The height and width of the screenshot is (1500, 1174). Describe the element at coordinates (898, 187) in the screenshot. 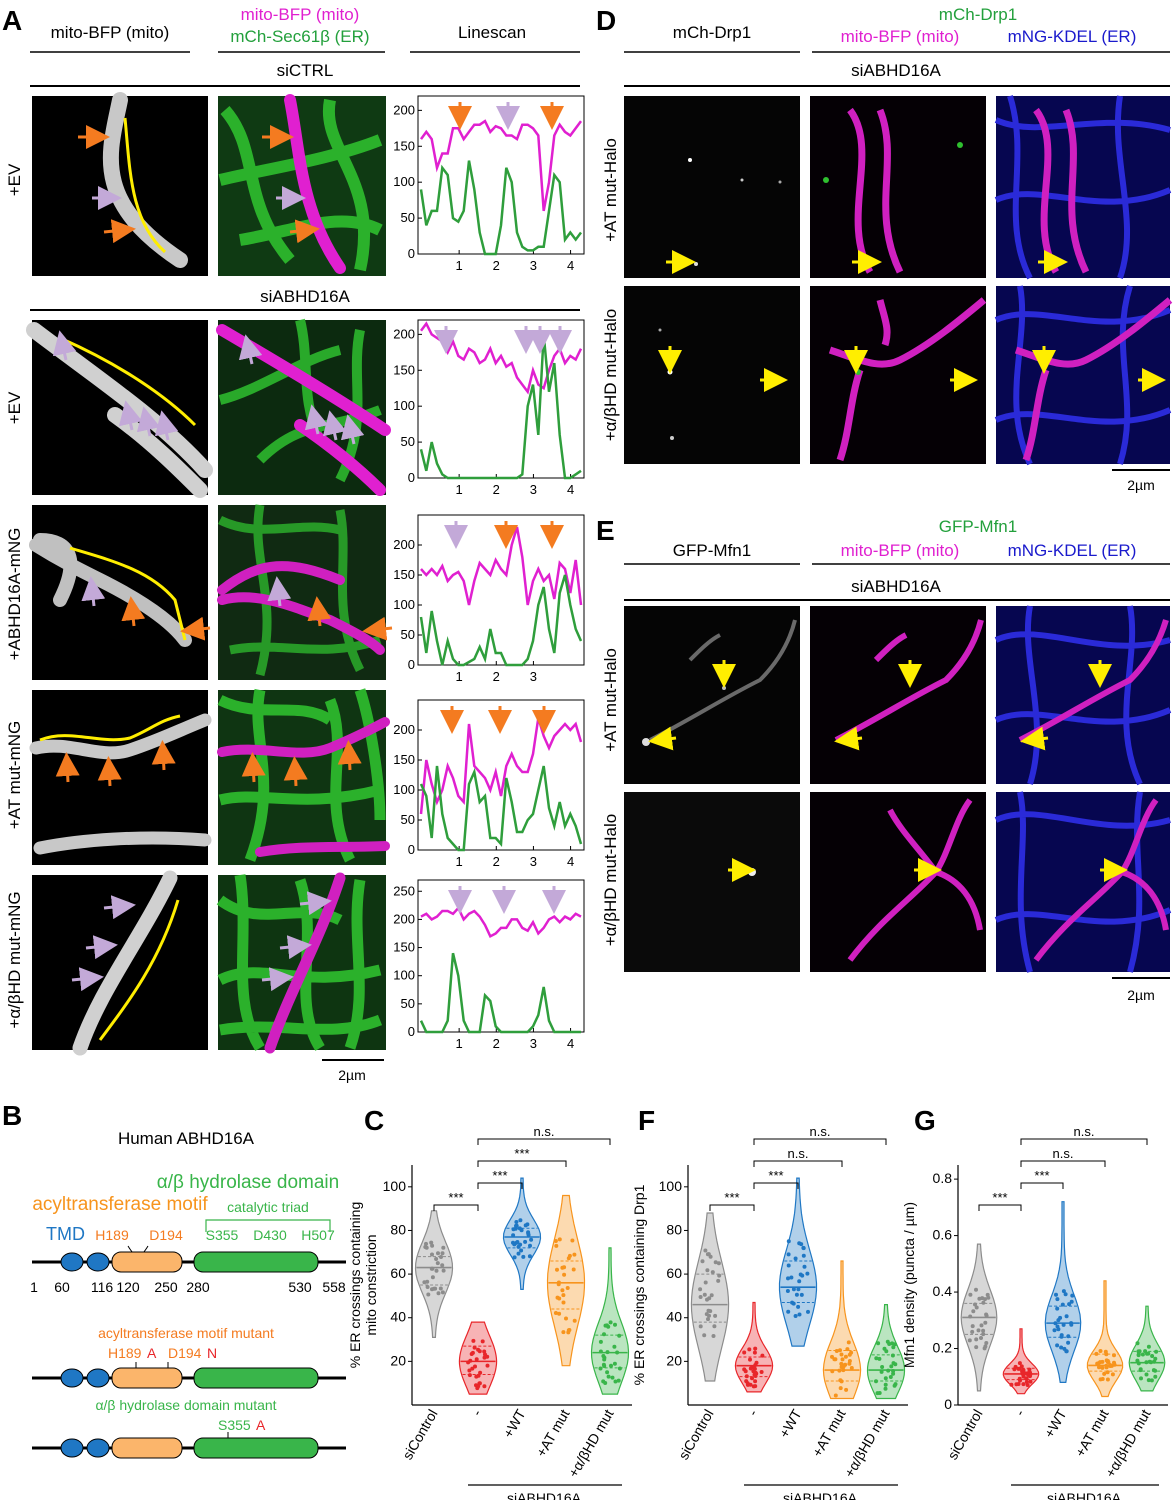

I see `micrograph-drp1-mito-merge` at that location.